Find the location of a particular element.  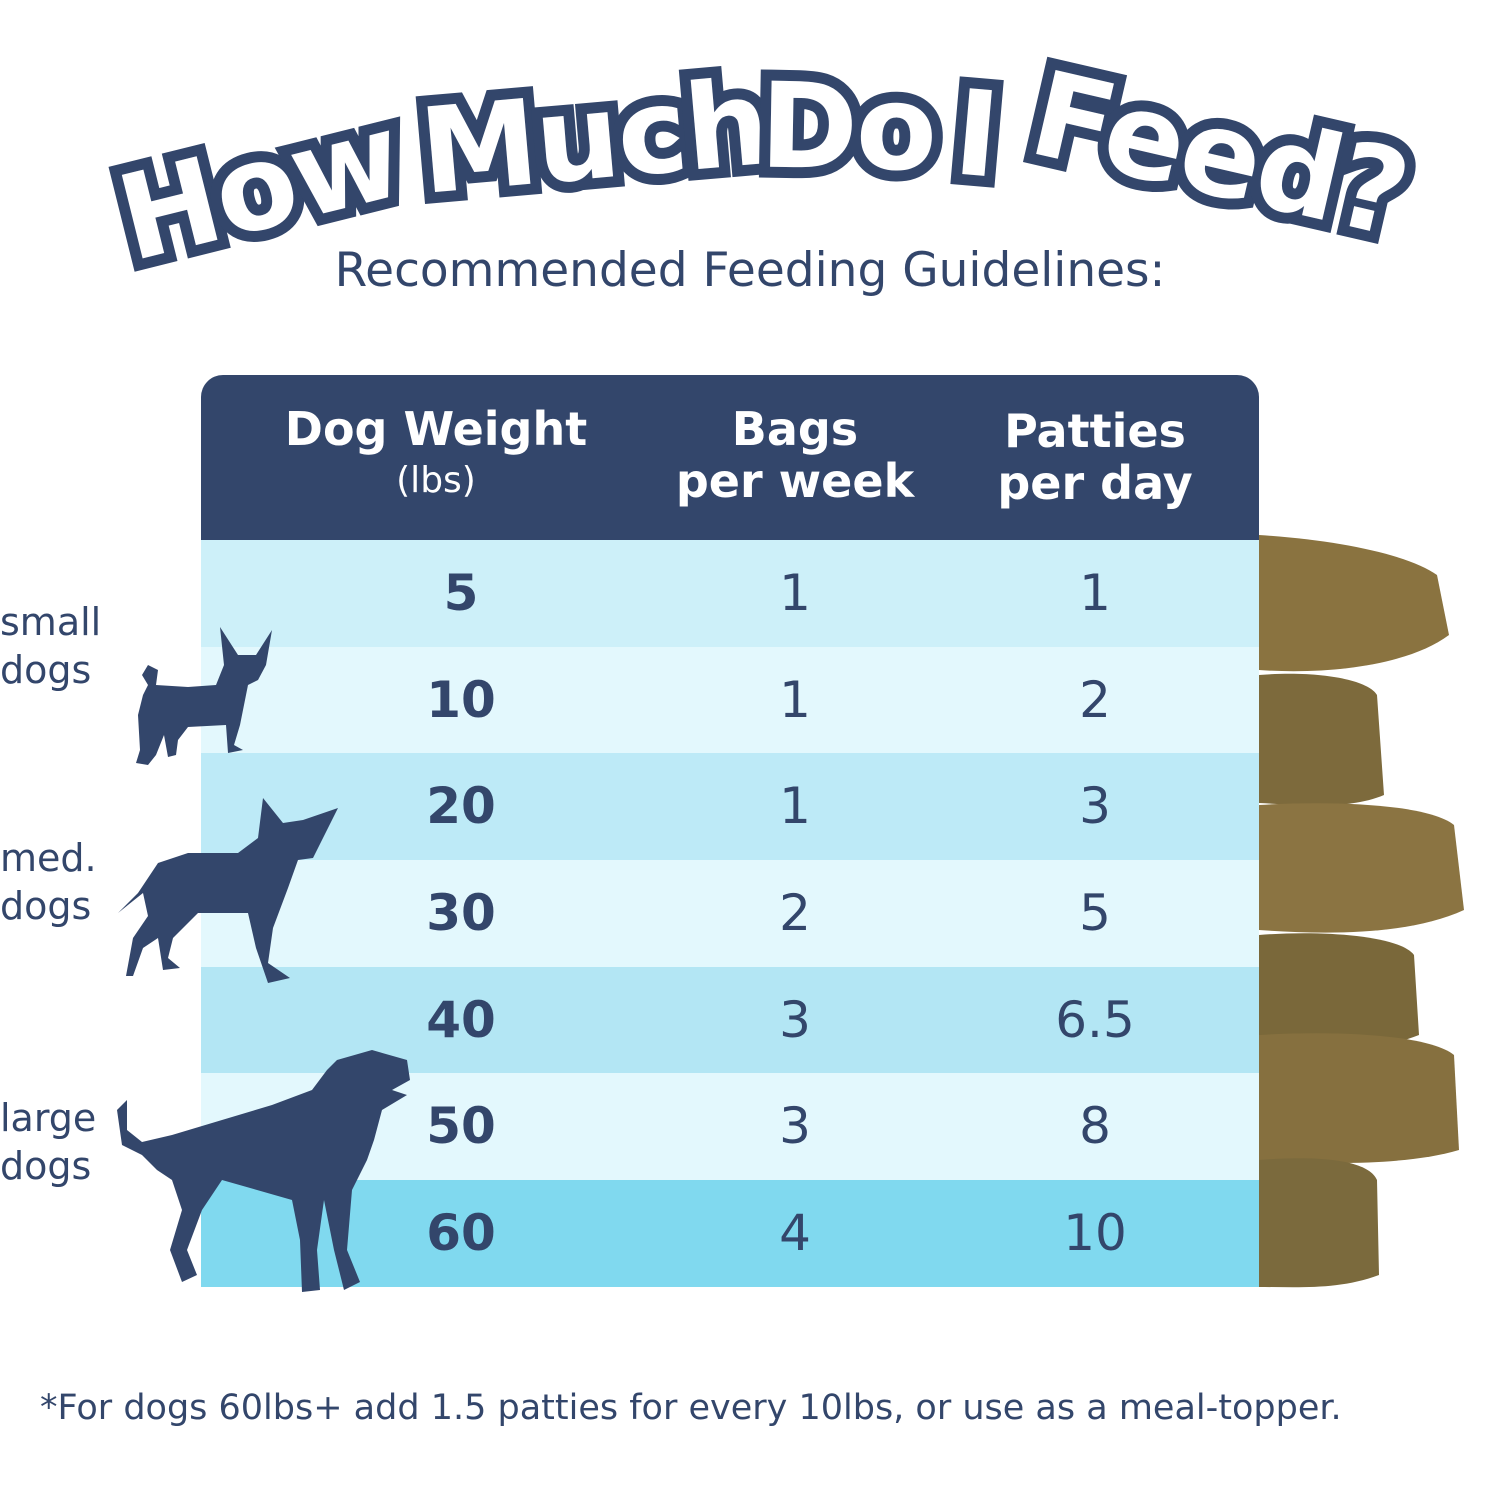

subtitle: Recommended Feeding Guidelines: is located at coordinates (750, 270).